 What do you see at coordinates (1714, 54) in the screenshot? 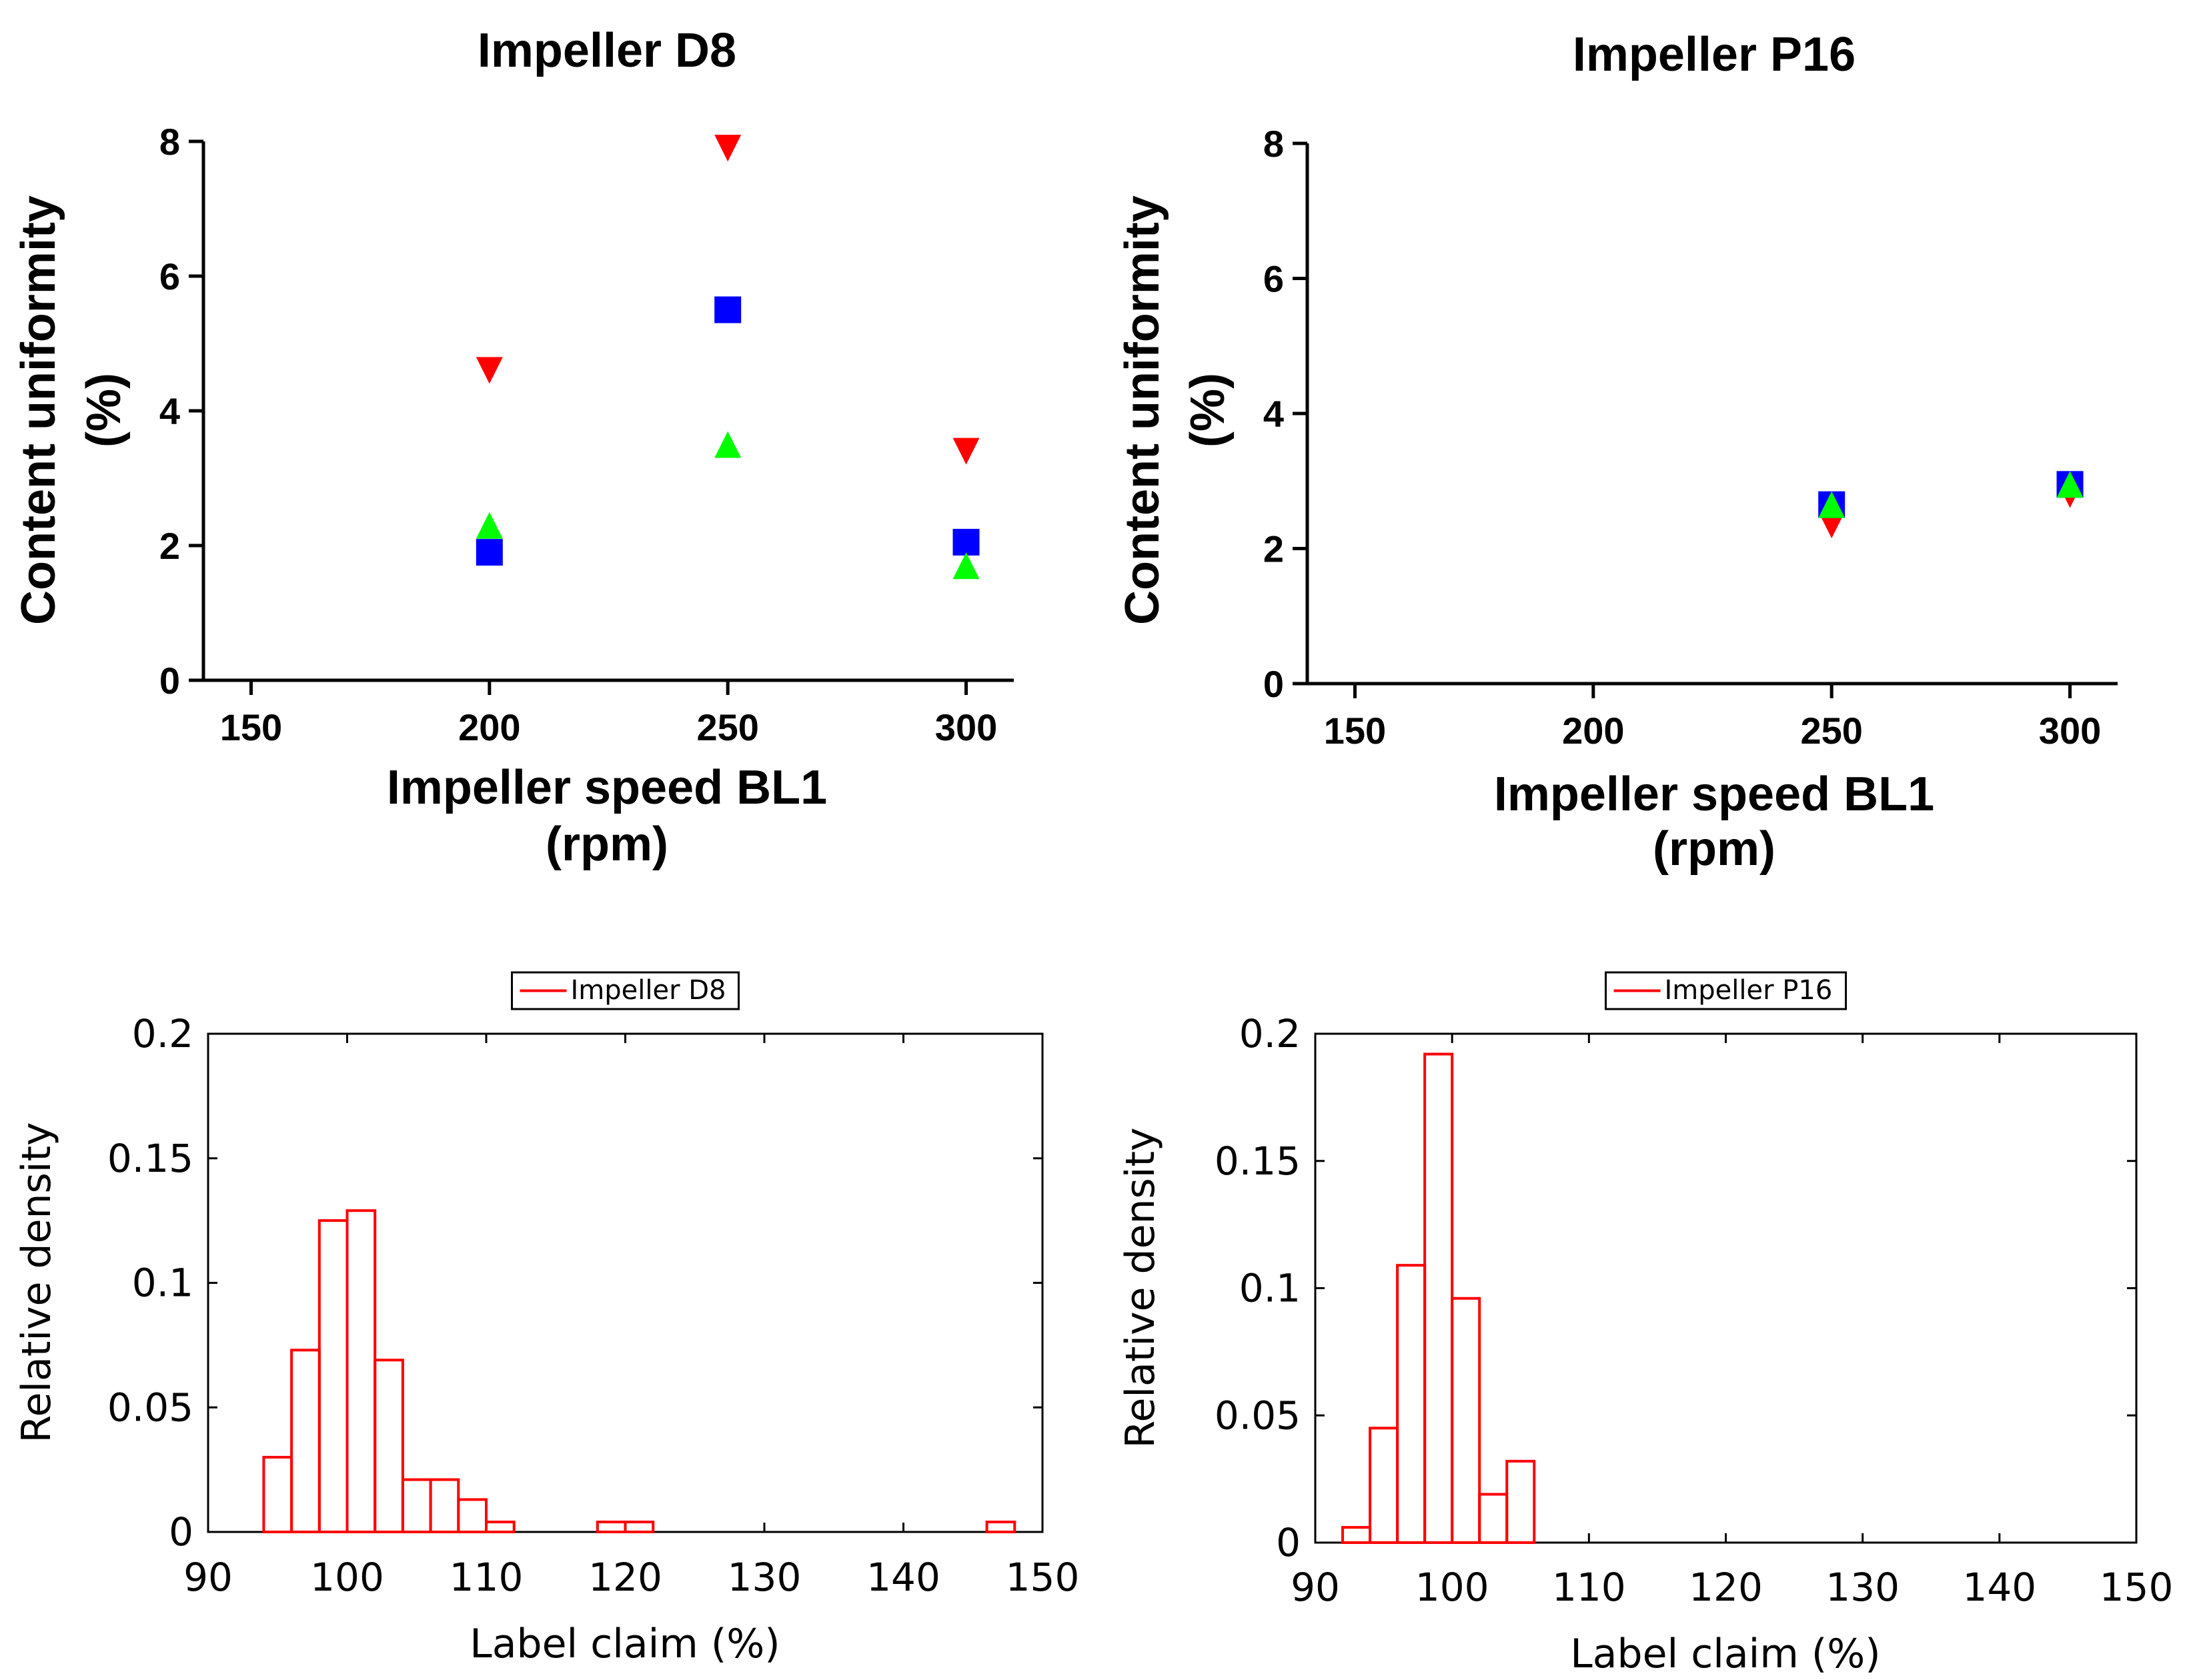
I see `chart-title: Impeller P16` at bounding box center [1714, 54].